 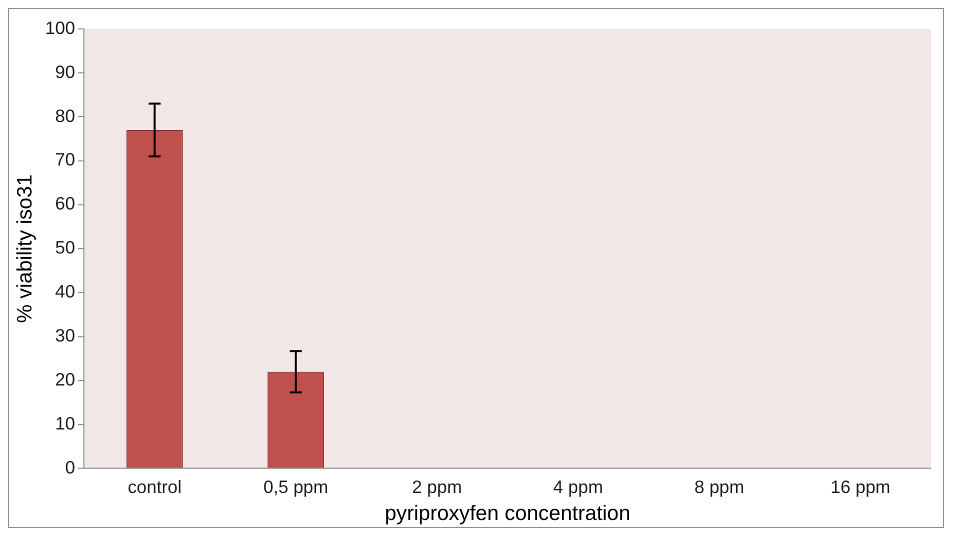 What do you see at coordinates (65, 116) in the screenshot?
I see `y-tick-label: 80` at bounding box center [65, 116].